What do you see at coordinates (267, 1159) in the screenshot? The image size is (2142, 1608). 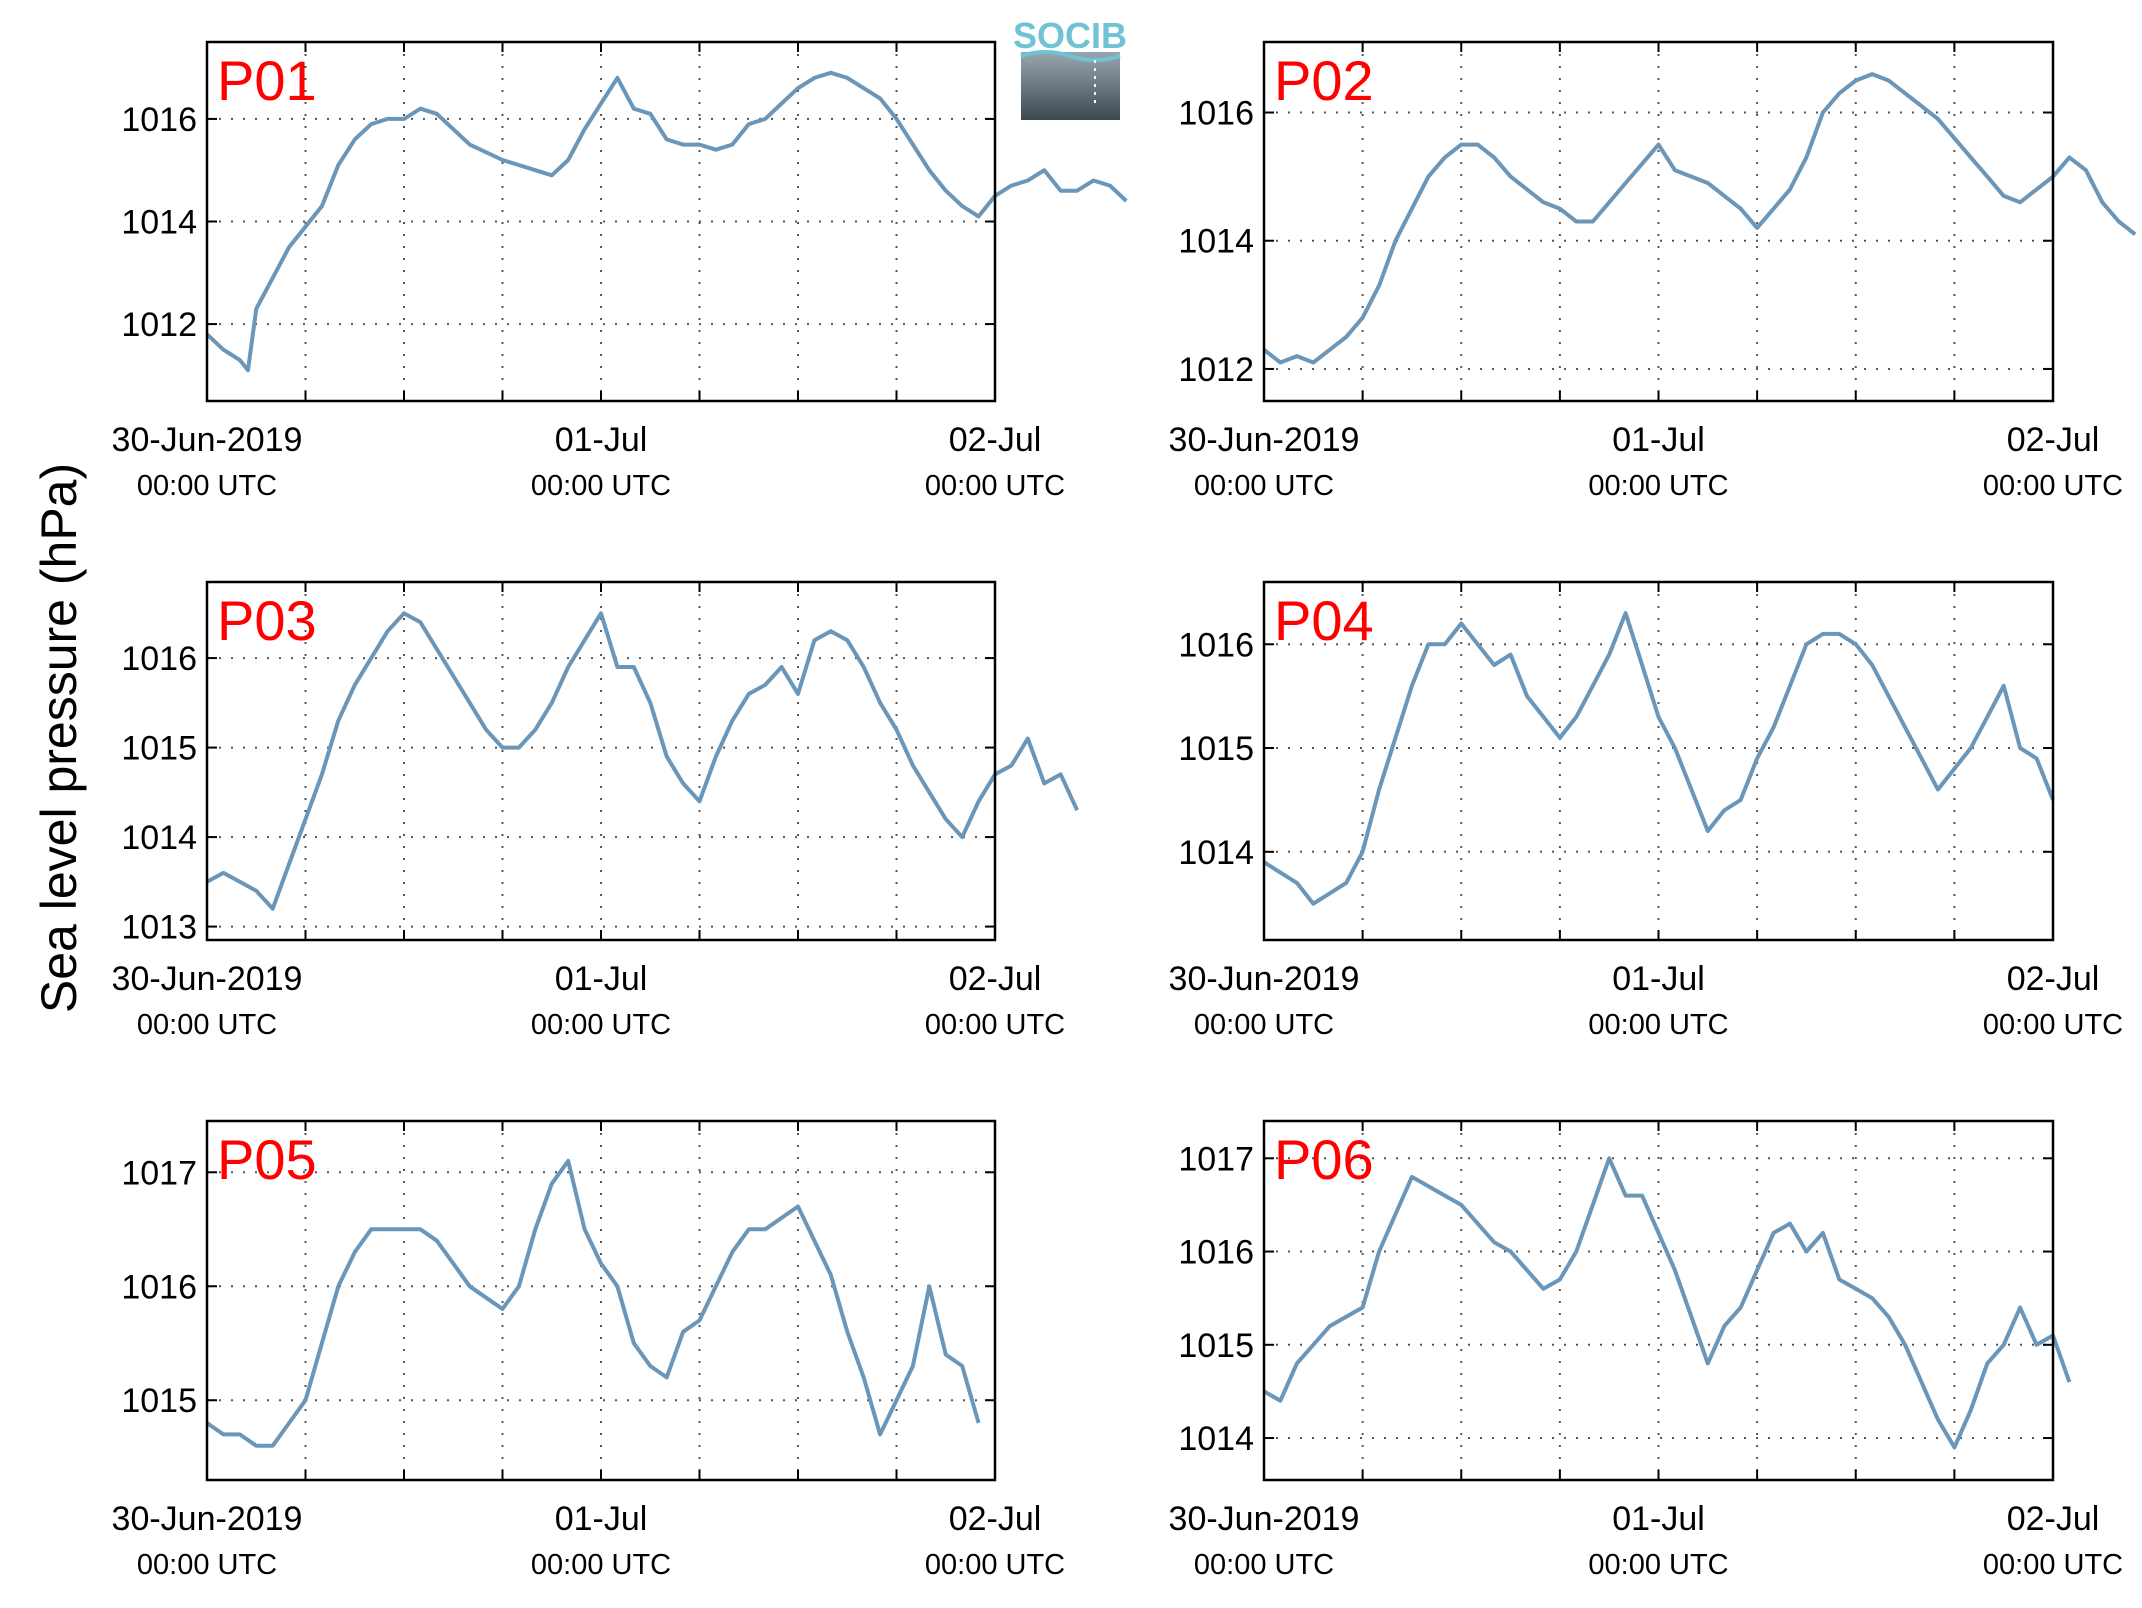 I see `panel-title: P05` at bounding box center [267, 1159].